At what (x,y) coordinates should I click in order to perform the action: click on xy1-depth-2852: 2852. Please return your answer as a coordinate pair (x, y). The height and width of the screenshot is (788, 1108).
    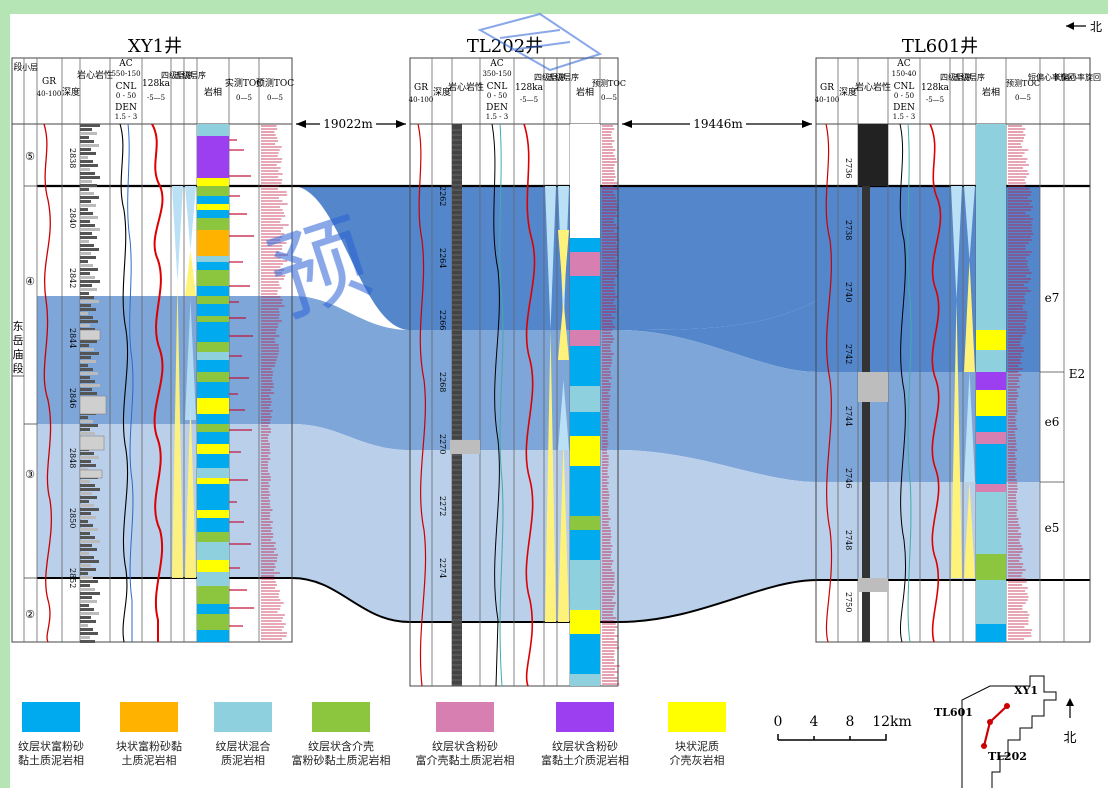
    Looking at the image, I should click on (72, 578).